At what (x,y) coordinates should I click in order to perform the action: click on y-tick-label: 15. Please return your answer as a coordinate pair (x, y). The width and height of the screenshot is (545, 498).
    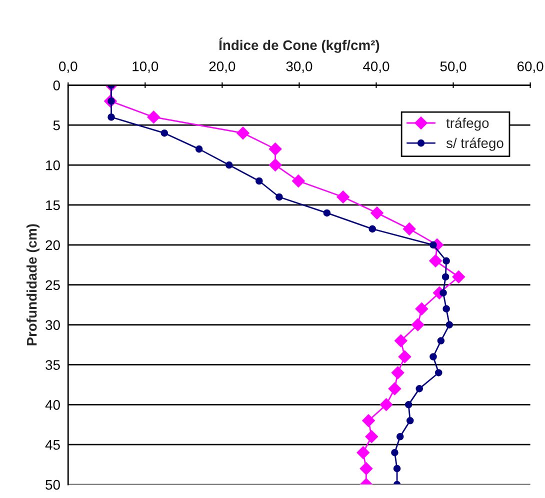
    Looking at the image, I should click on (53, 205).